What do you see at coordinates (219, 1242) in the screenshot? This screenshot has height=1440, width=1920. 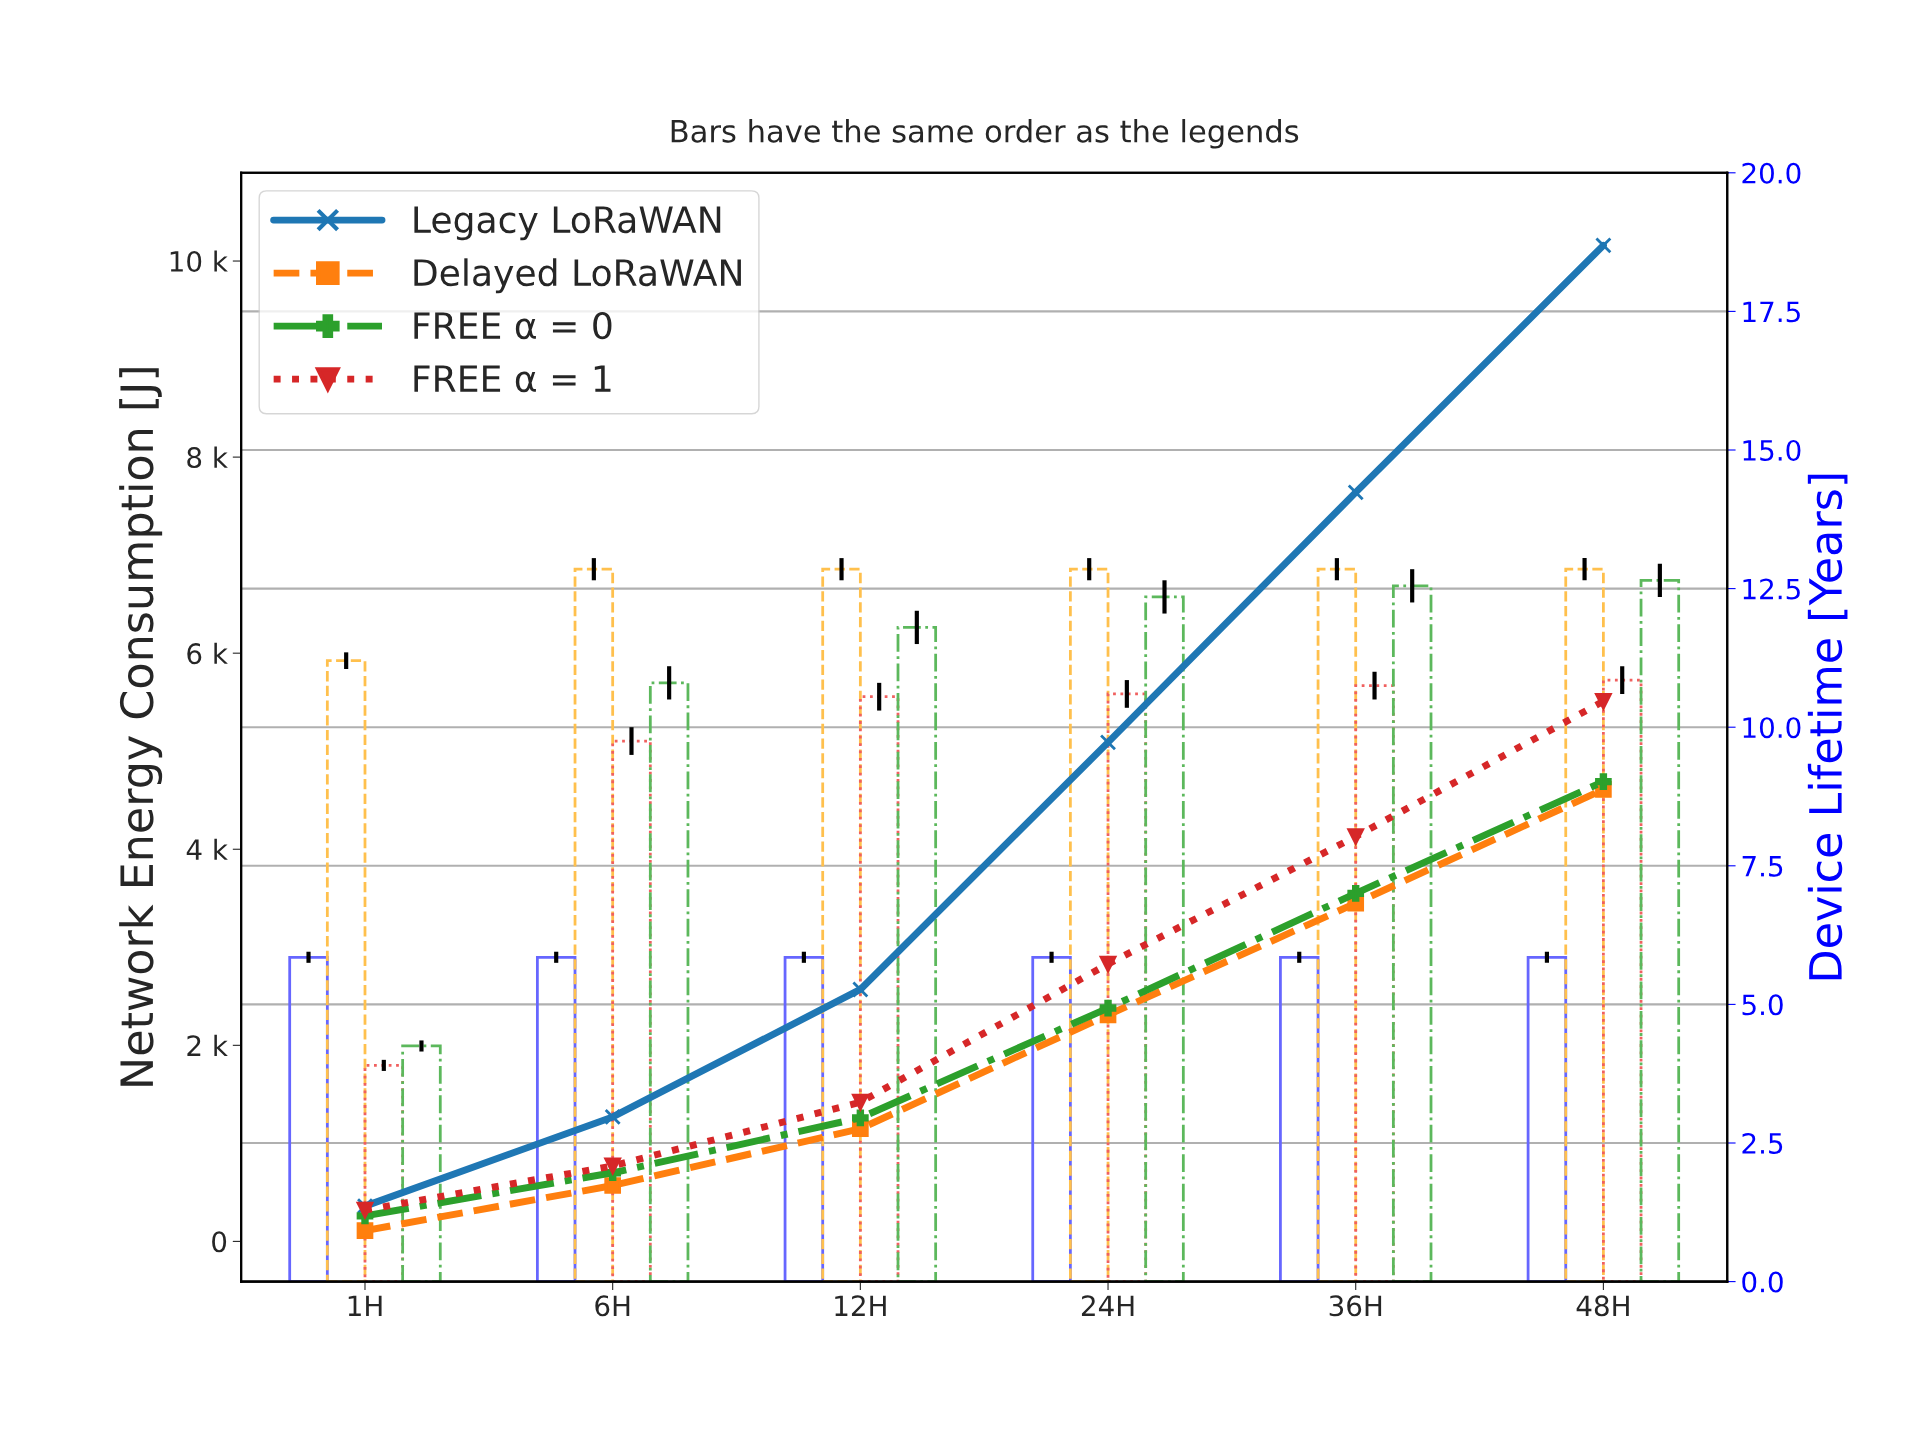 I see `y-tick-label: 0` at bounding box center [219, 1242].